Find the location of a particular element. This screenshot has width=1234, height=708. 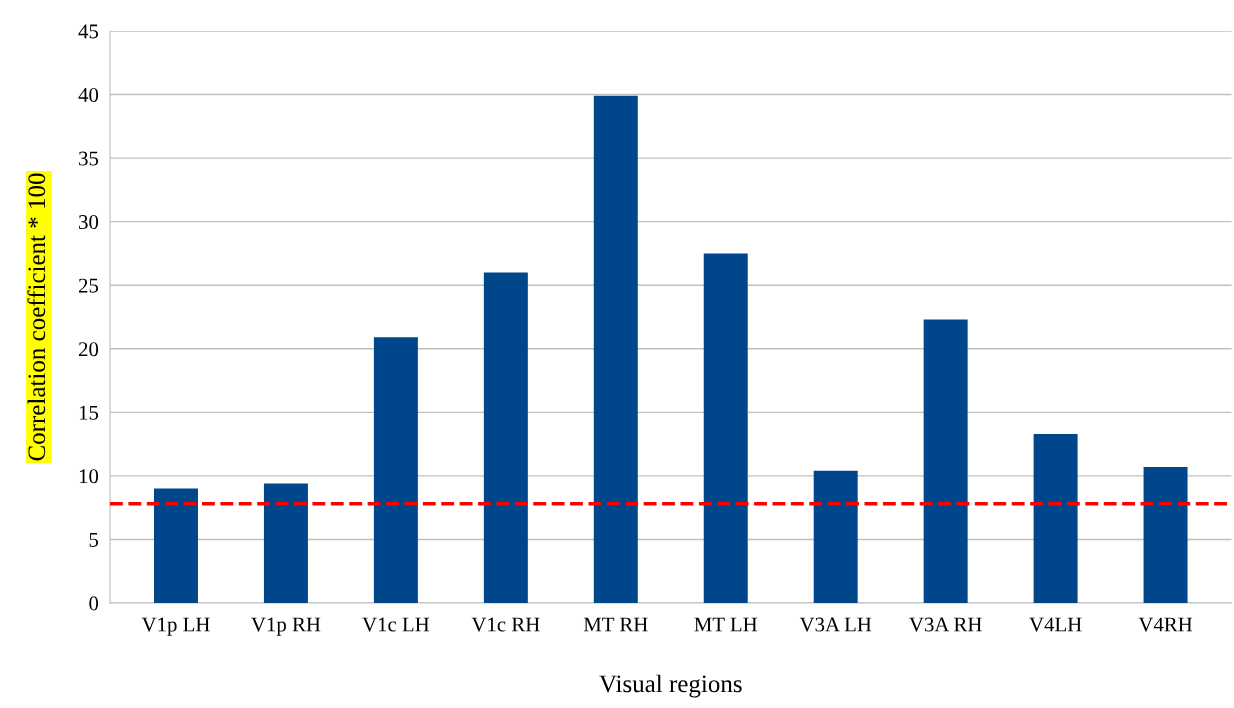

x-tick-label: MT LH is located at coordinates (726, 624).